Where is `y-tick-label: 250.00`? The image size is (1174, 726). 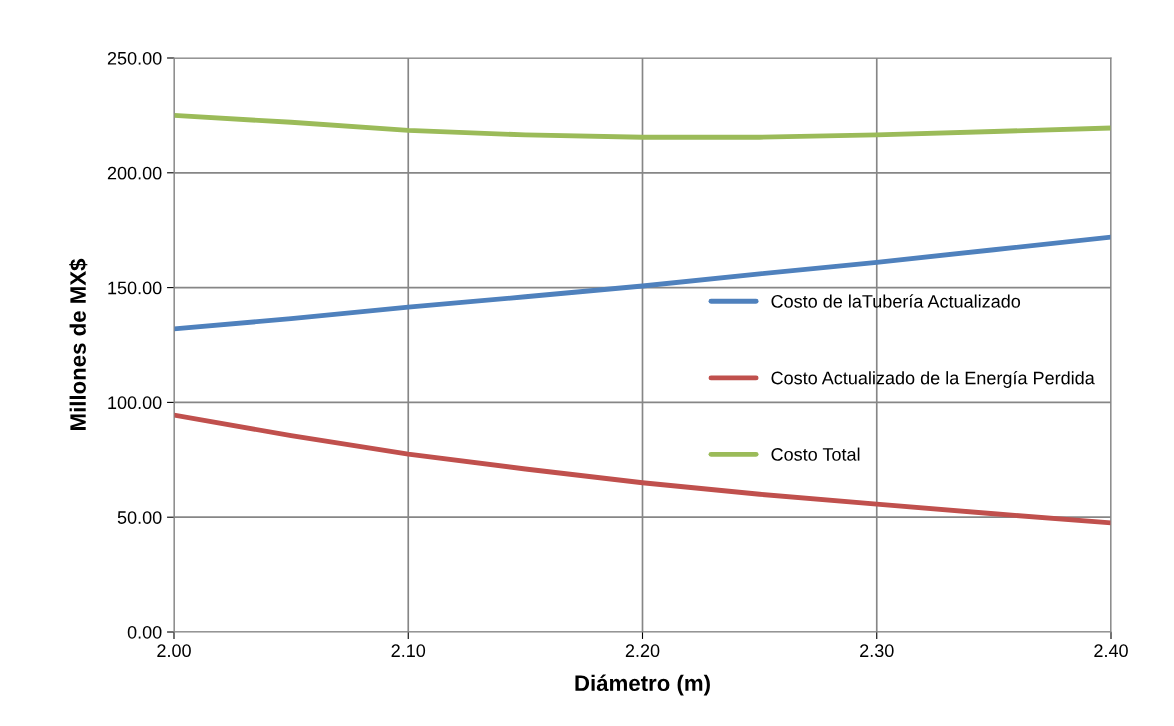
y-tick-label: 250.00 is located at coordinates (134, 58).